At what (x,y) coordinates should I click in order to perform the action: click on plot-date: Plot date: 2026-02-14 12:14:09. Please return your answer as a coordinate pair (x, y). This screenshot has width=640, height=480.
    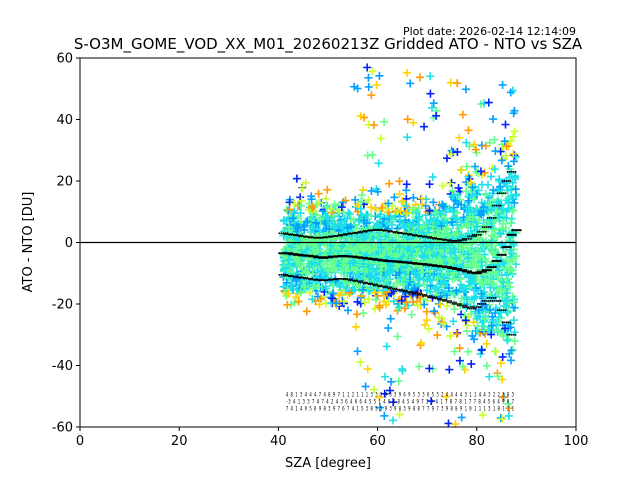
    Looking at the image, I should click on (489, 31).